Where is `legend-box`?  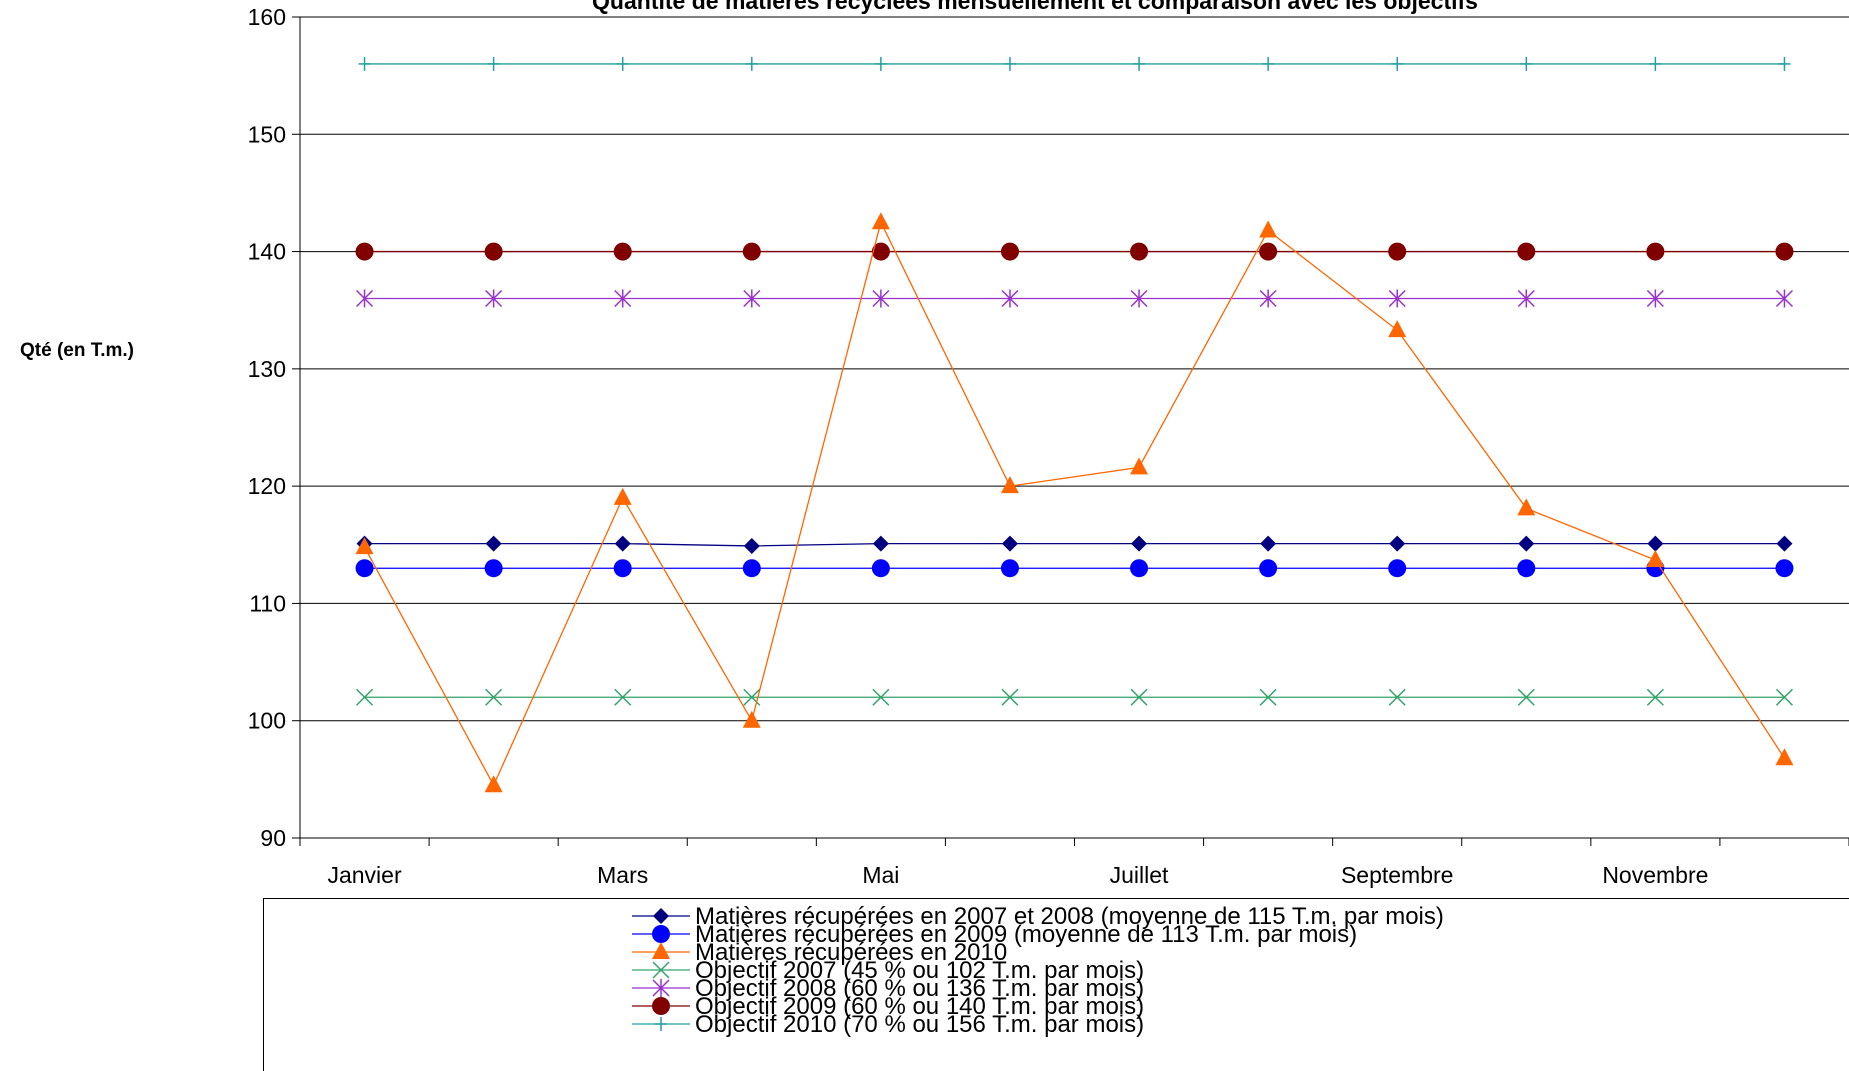 legend-box is located at coordinates (1056, 984).